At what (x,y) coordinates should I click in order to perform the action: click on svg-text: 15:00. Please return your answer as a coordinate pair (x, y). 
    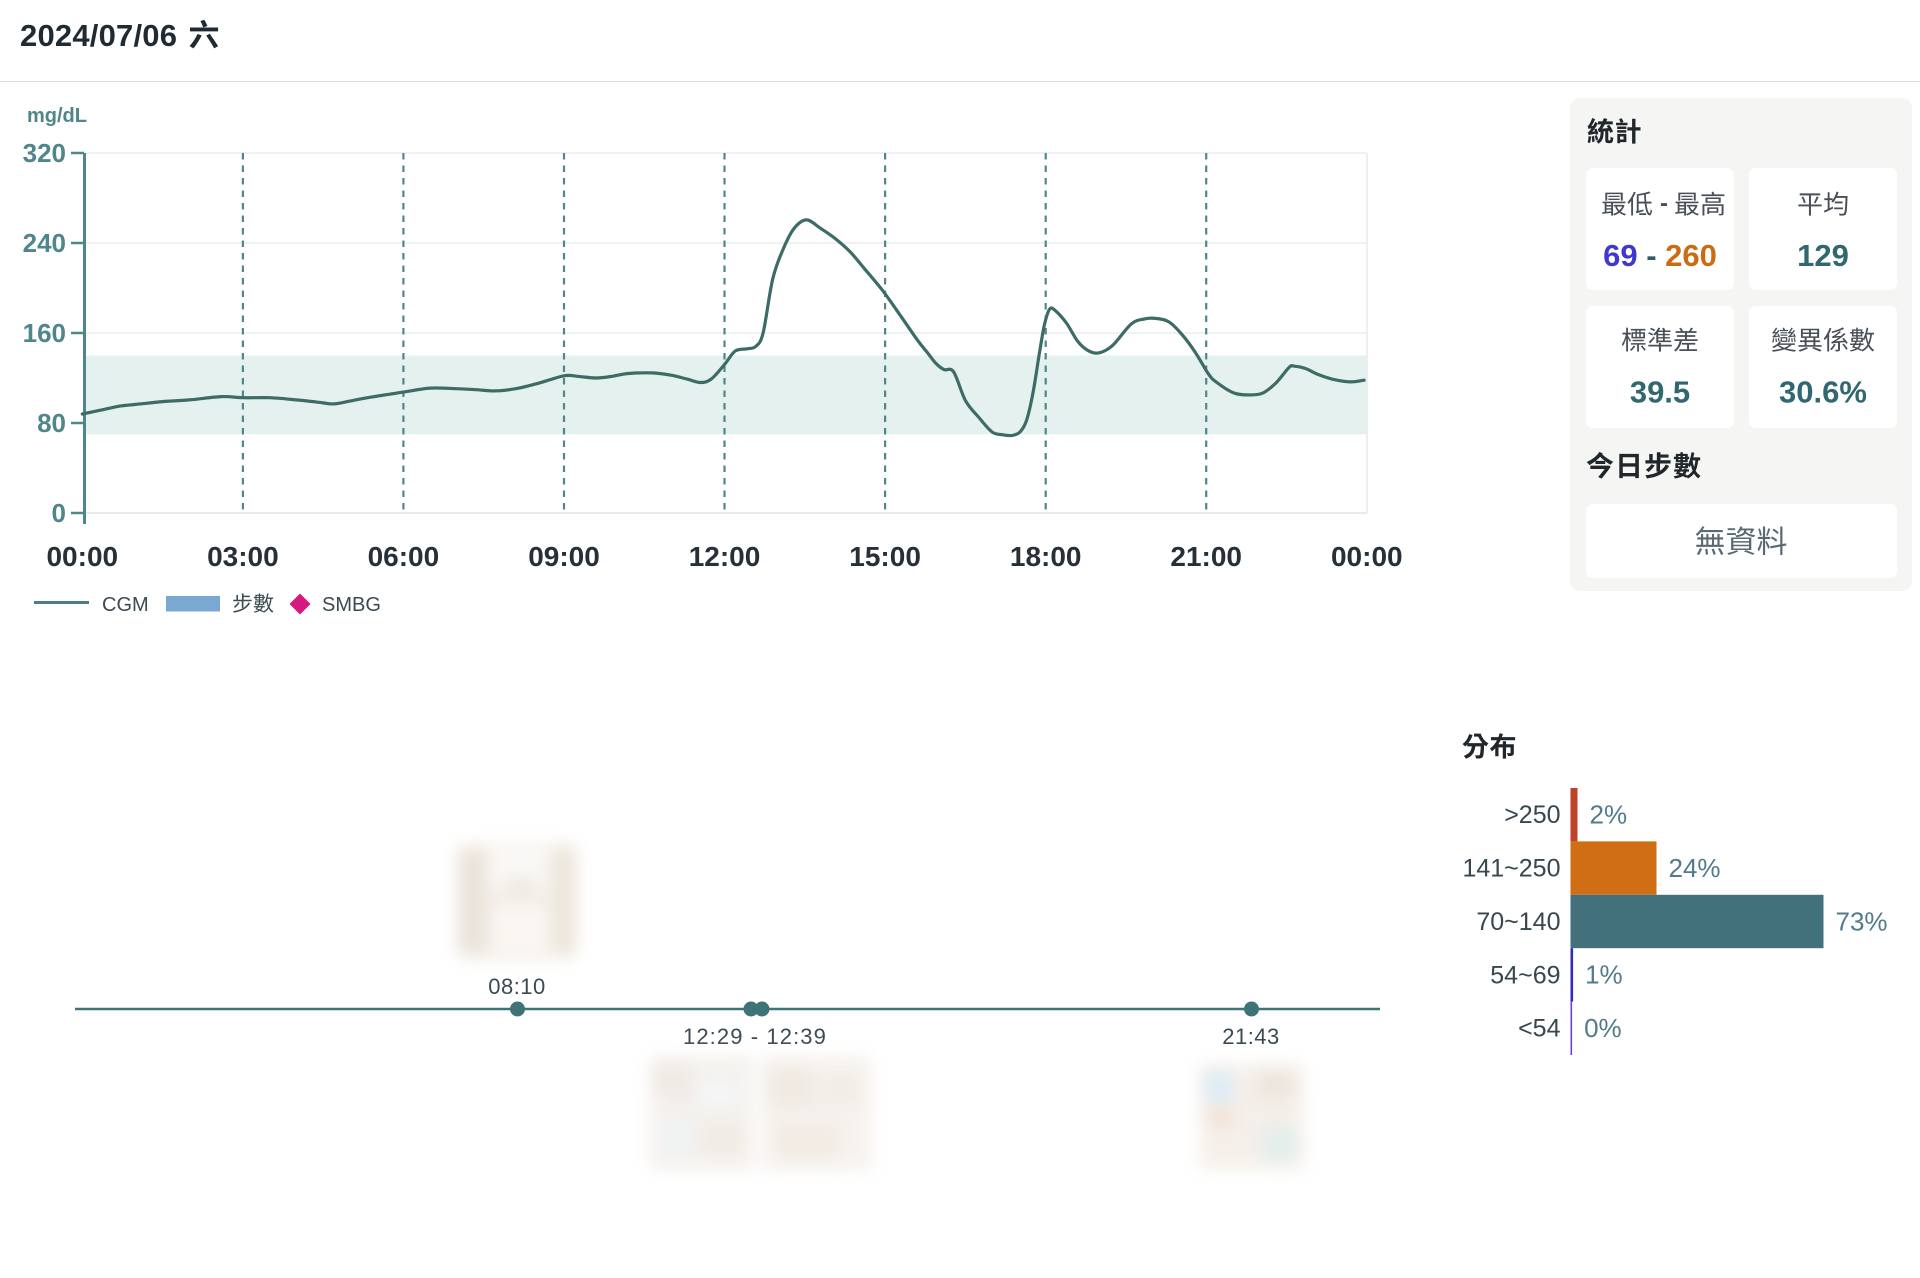
    Looking at the image, I should click on (885, 556).